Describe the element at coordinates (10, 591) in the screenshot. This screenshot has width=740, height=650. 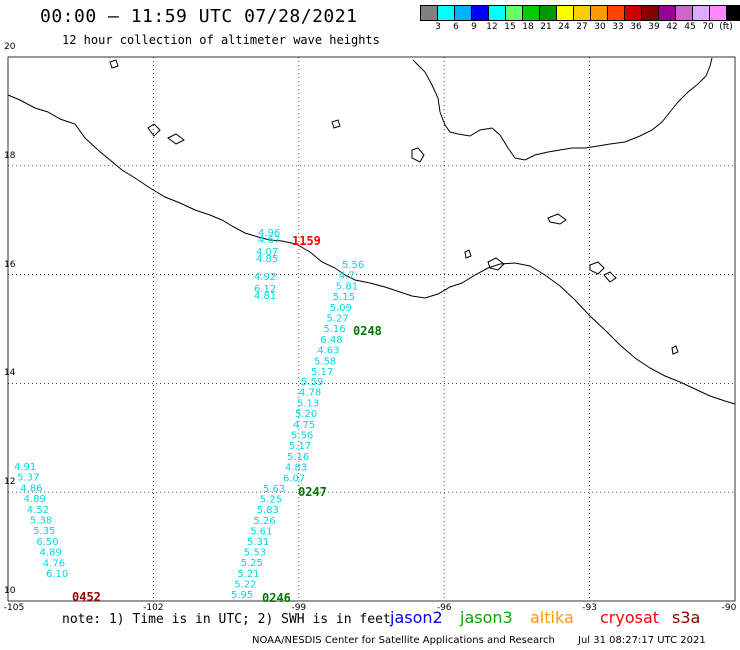
I see `latitude-tick-label: 10` at that location.